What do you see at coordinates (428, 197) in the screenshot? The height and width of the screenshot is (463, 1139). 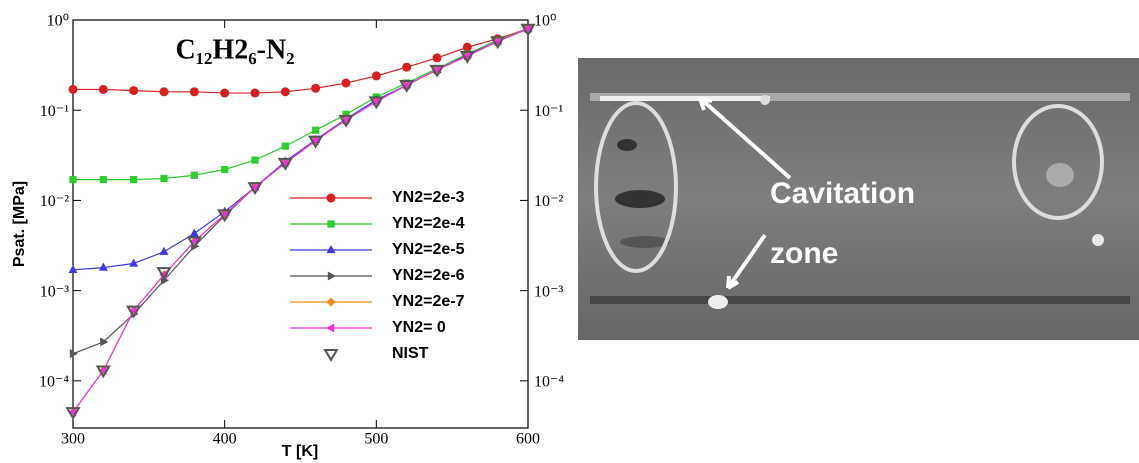 I see `legend-label: YN2=2e-3` at bounding box center [428, 197].